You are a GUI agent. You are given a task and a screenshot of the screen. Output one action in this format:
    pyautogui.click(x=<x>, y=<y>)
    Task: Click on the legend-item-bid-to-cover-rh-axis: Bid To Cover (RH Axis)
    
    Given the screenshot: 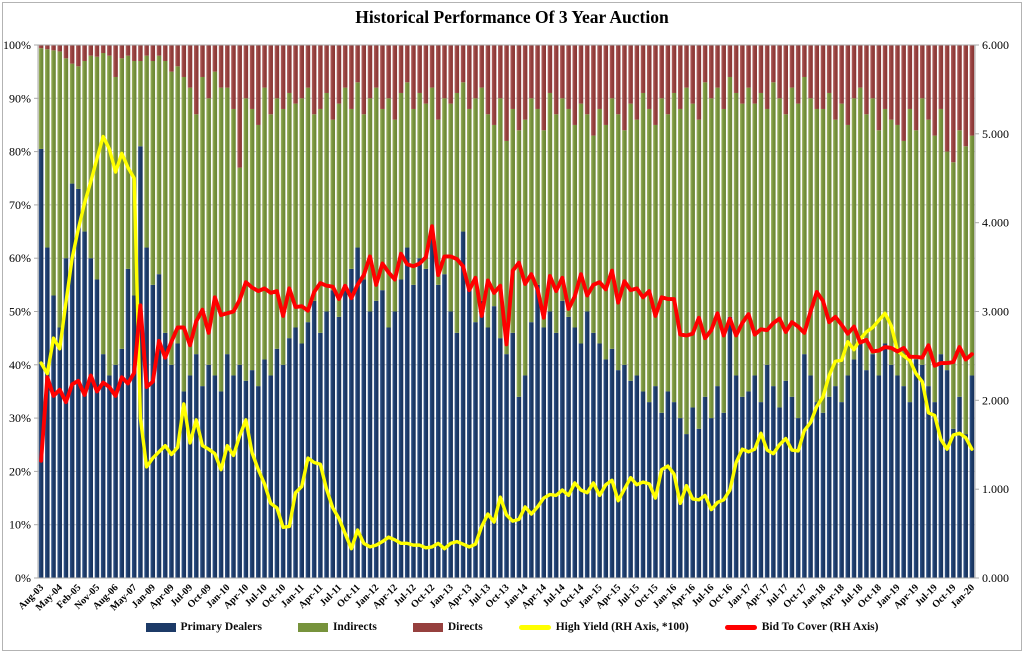 What is the action you would take?
    pyautogui.click(x=801, y=627)
    